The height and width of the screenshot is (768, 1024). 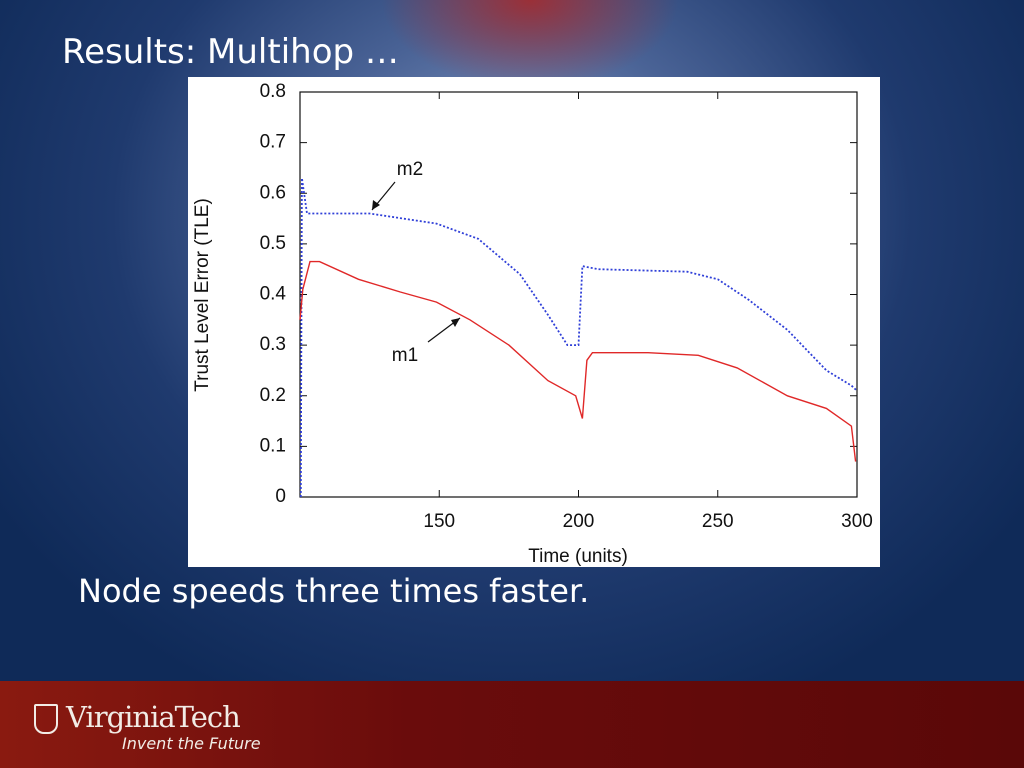 I want to click on footer-band, so click(x=512, y=724).